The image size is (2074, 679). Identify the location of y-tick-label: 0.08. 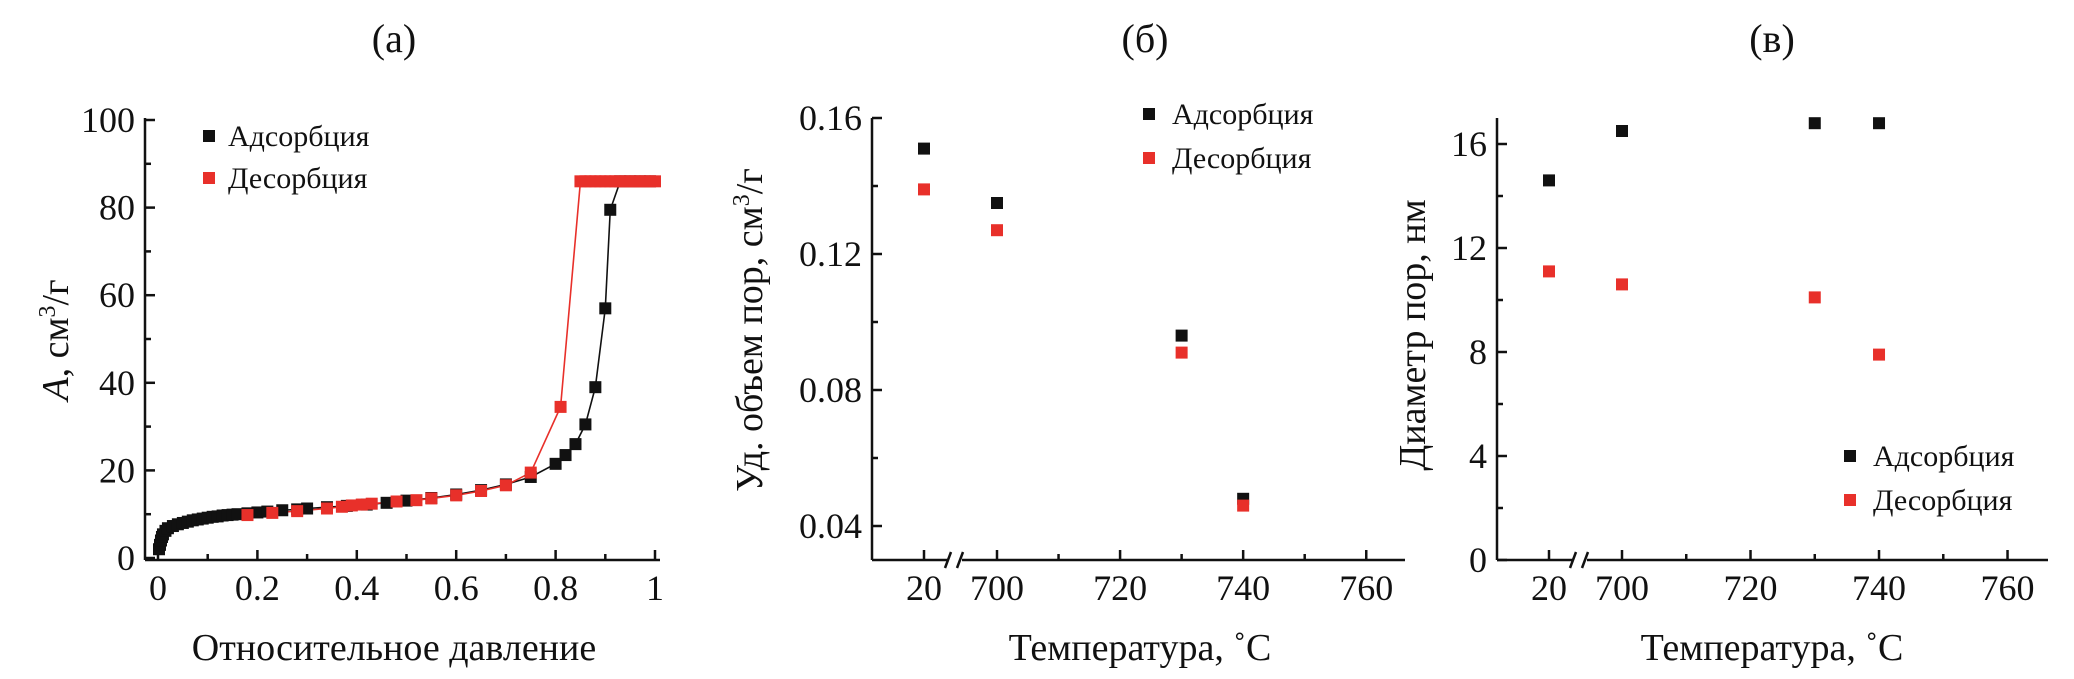
(830, 390).